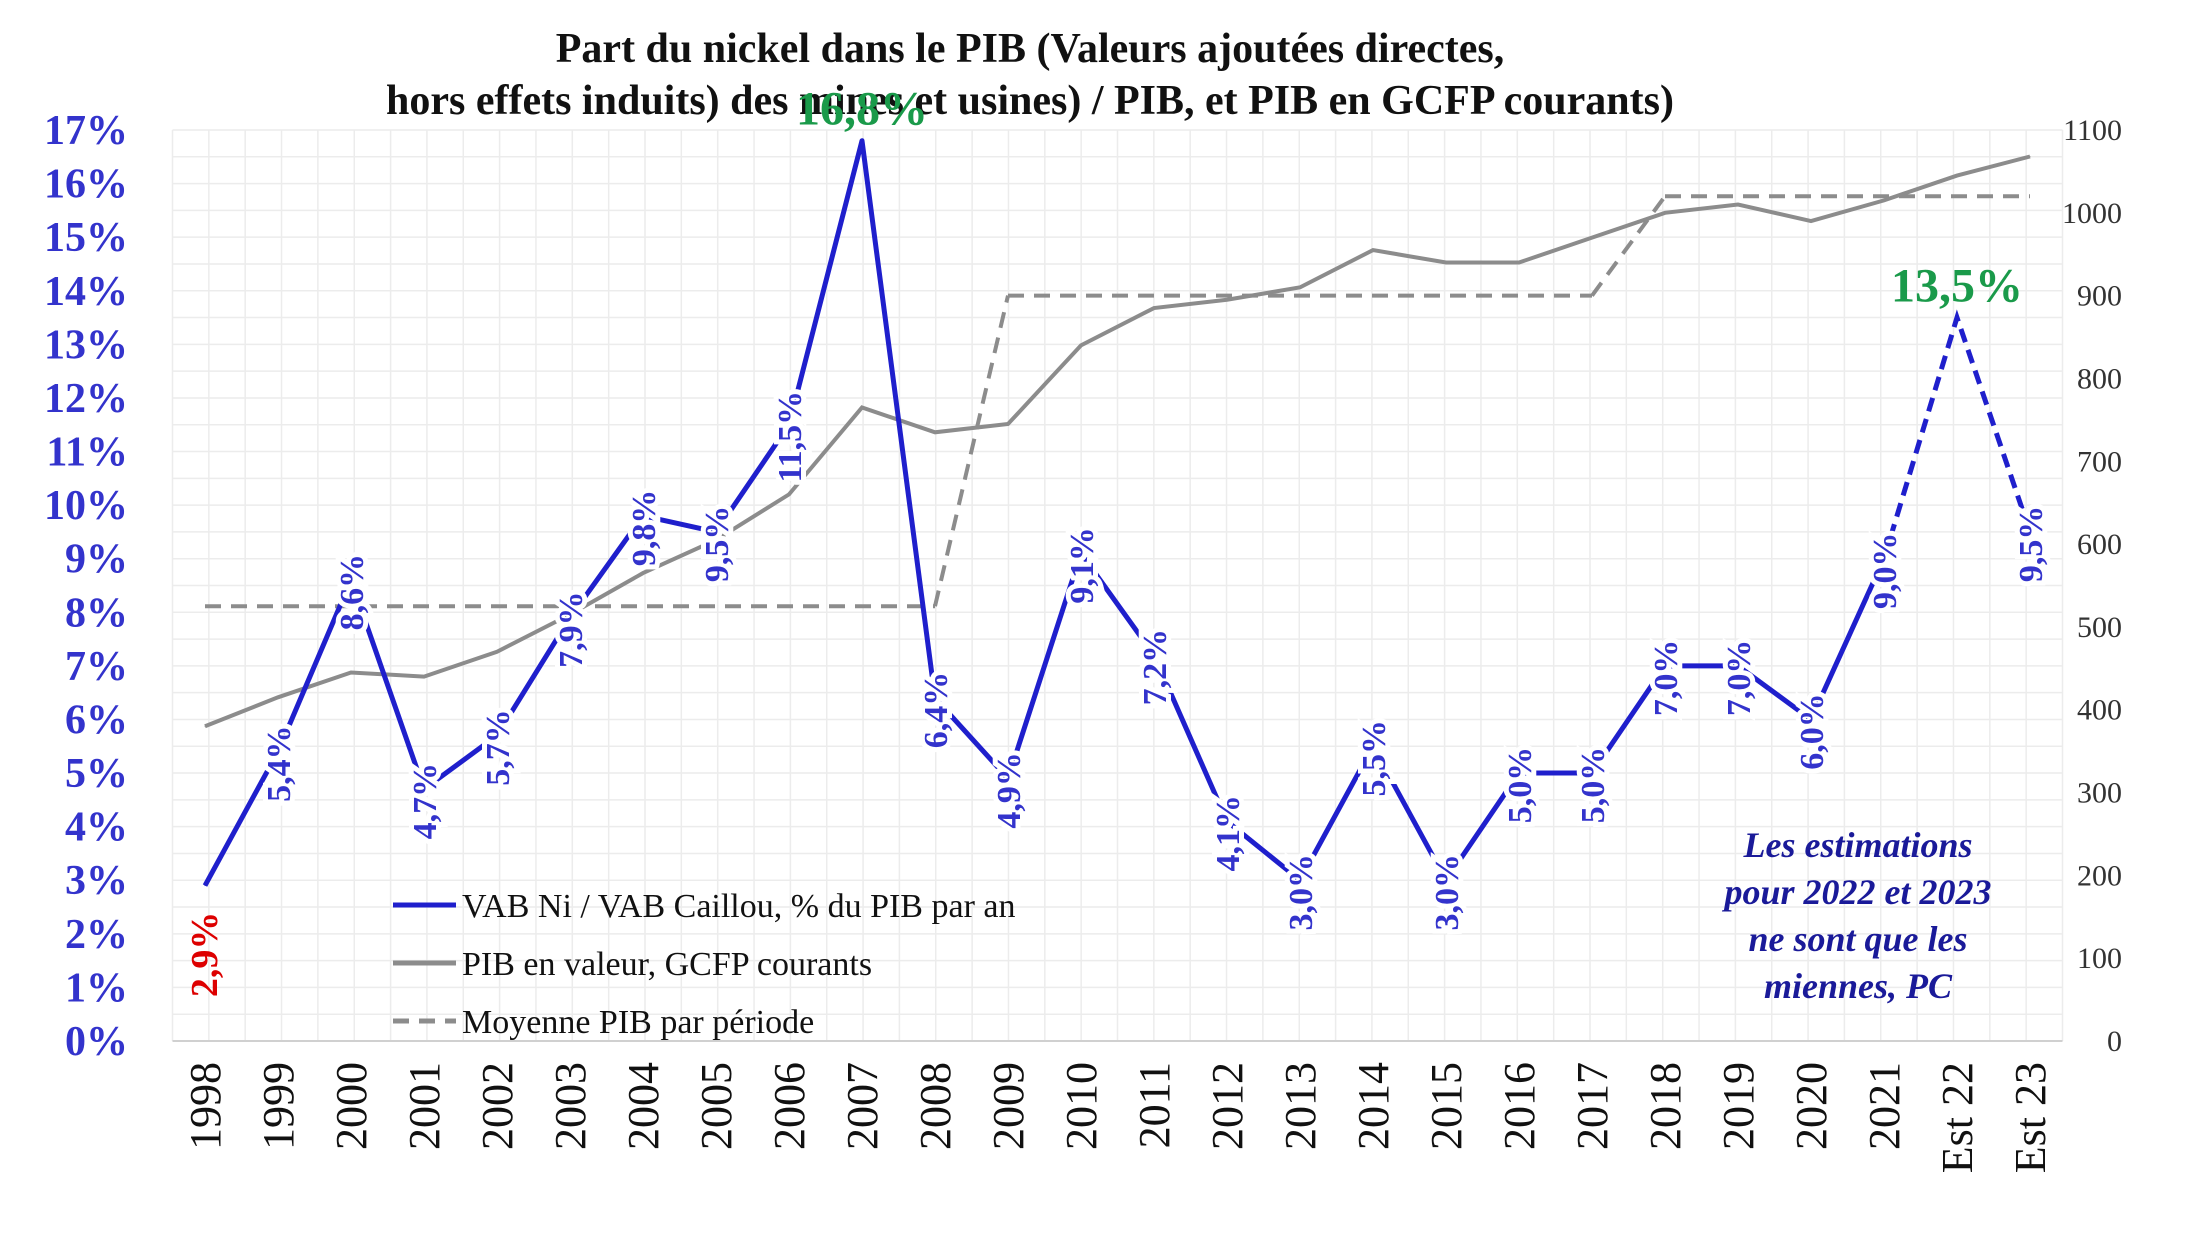  Describe the element at coordinates (96, 828) in the screenshot. I see `y-left-tick: 4%` at that location.